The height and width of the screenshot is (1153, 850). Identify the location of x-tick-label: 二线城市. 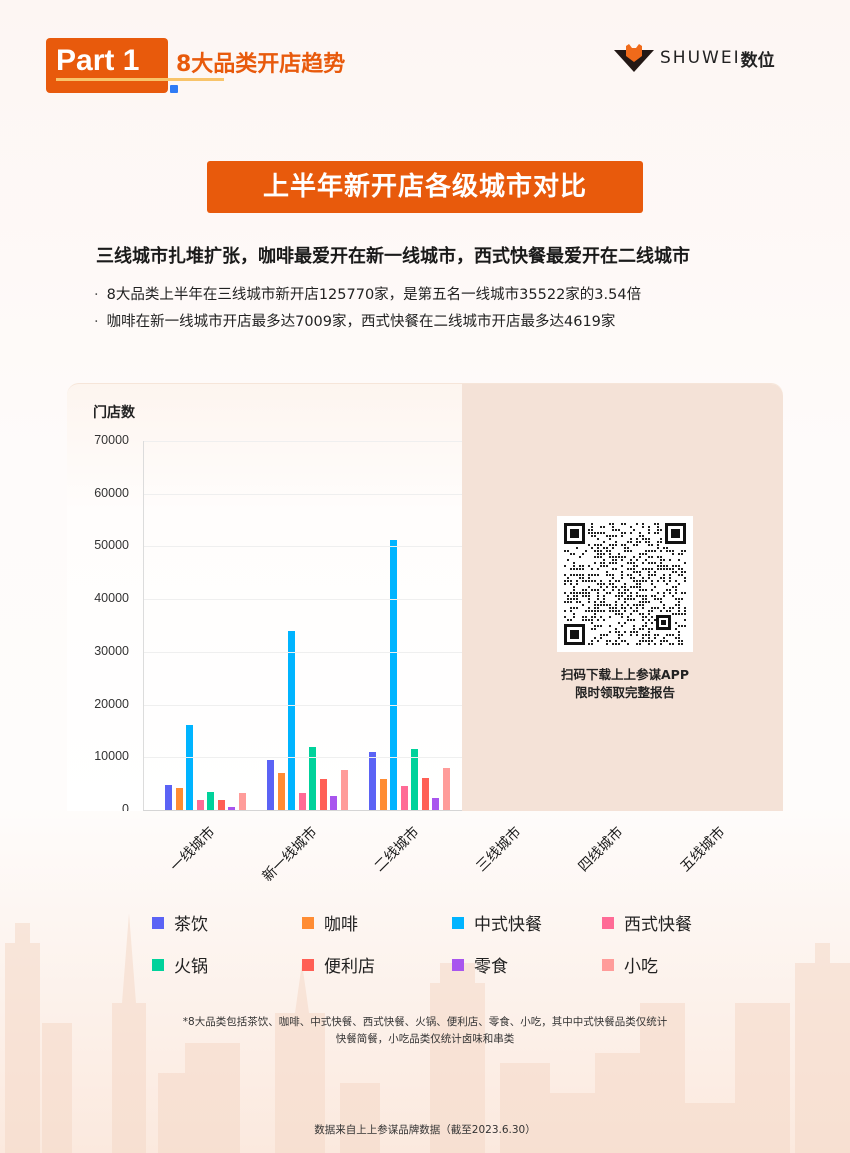
(397, 850).